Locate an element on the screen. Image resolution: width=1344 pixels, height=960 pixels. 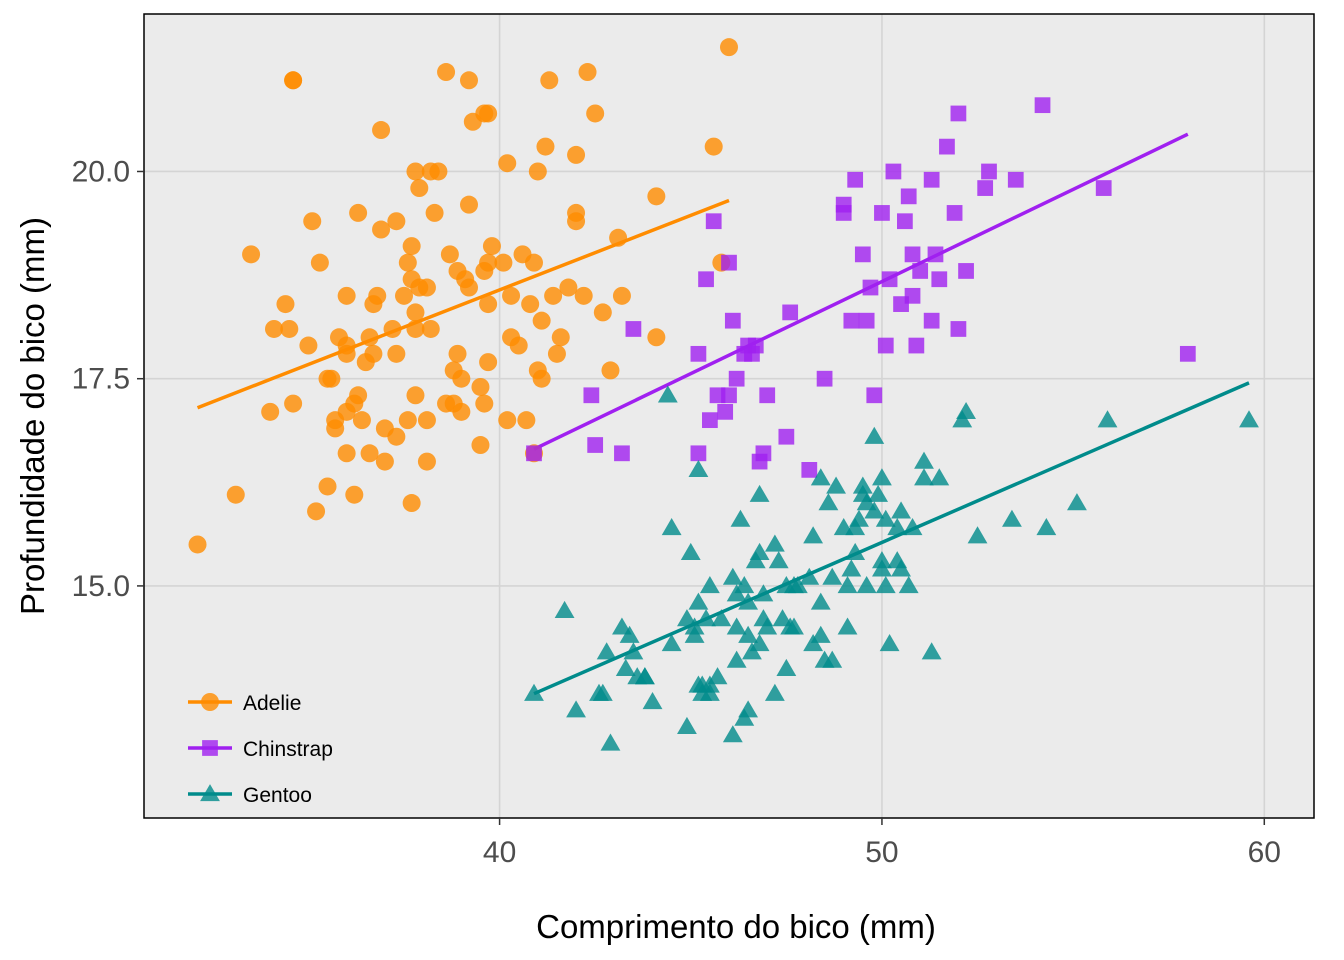
legend-key-marker-chinstrap is located at coordinates (210, 748).